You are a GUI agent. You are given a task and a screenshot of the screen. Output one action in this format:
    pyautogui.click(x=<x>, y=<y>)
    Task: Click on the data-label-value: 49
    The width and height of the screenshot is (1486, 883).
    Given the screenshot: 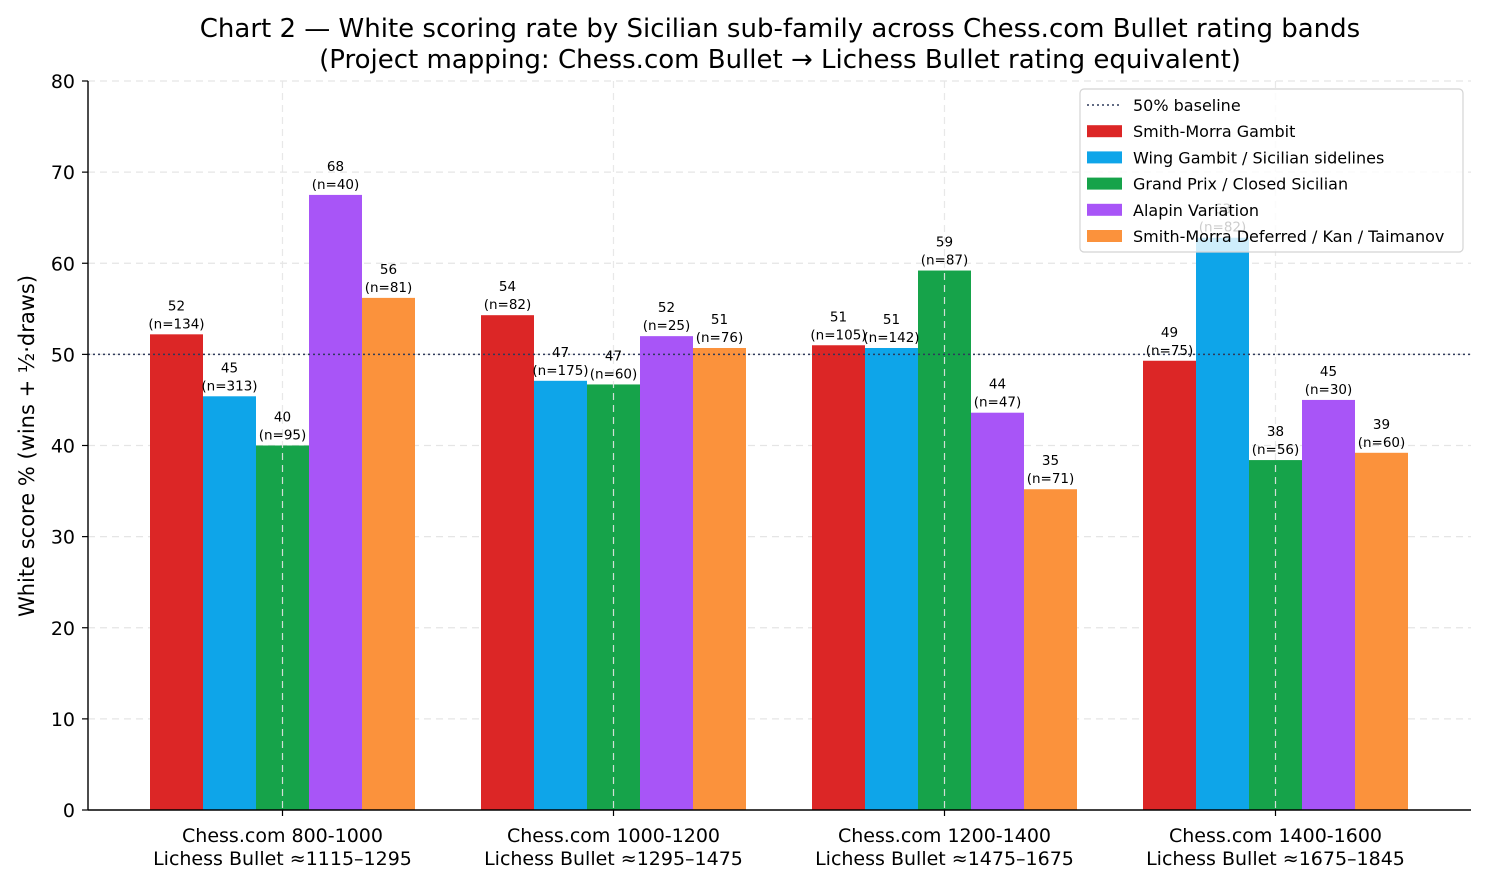 What is the action you would take?
    pyautogui.click(x=1169, y=333)
    